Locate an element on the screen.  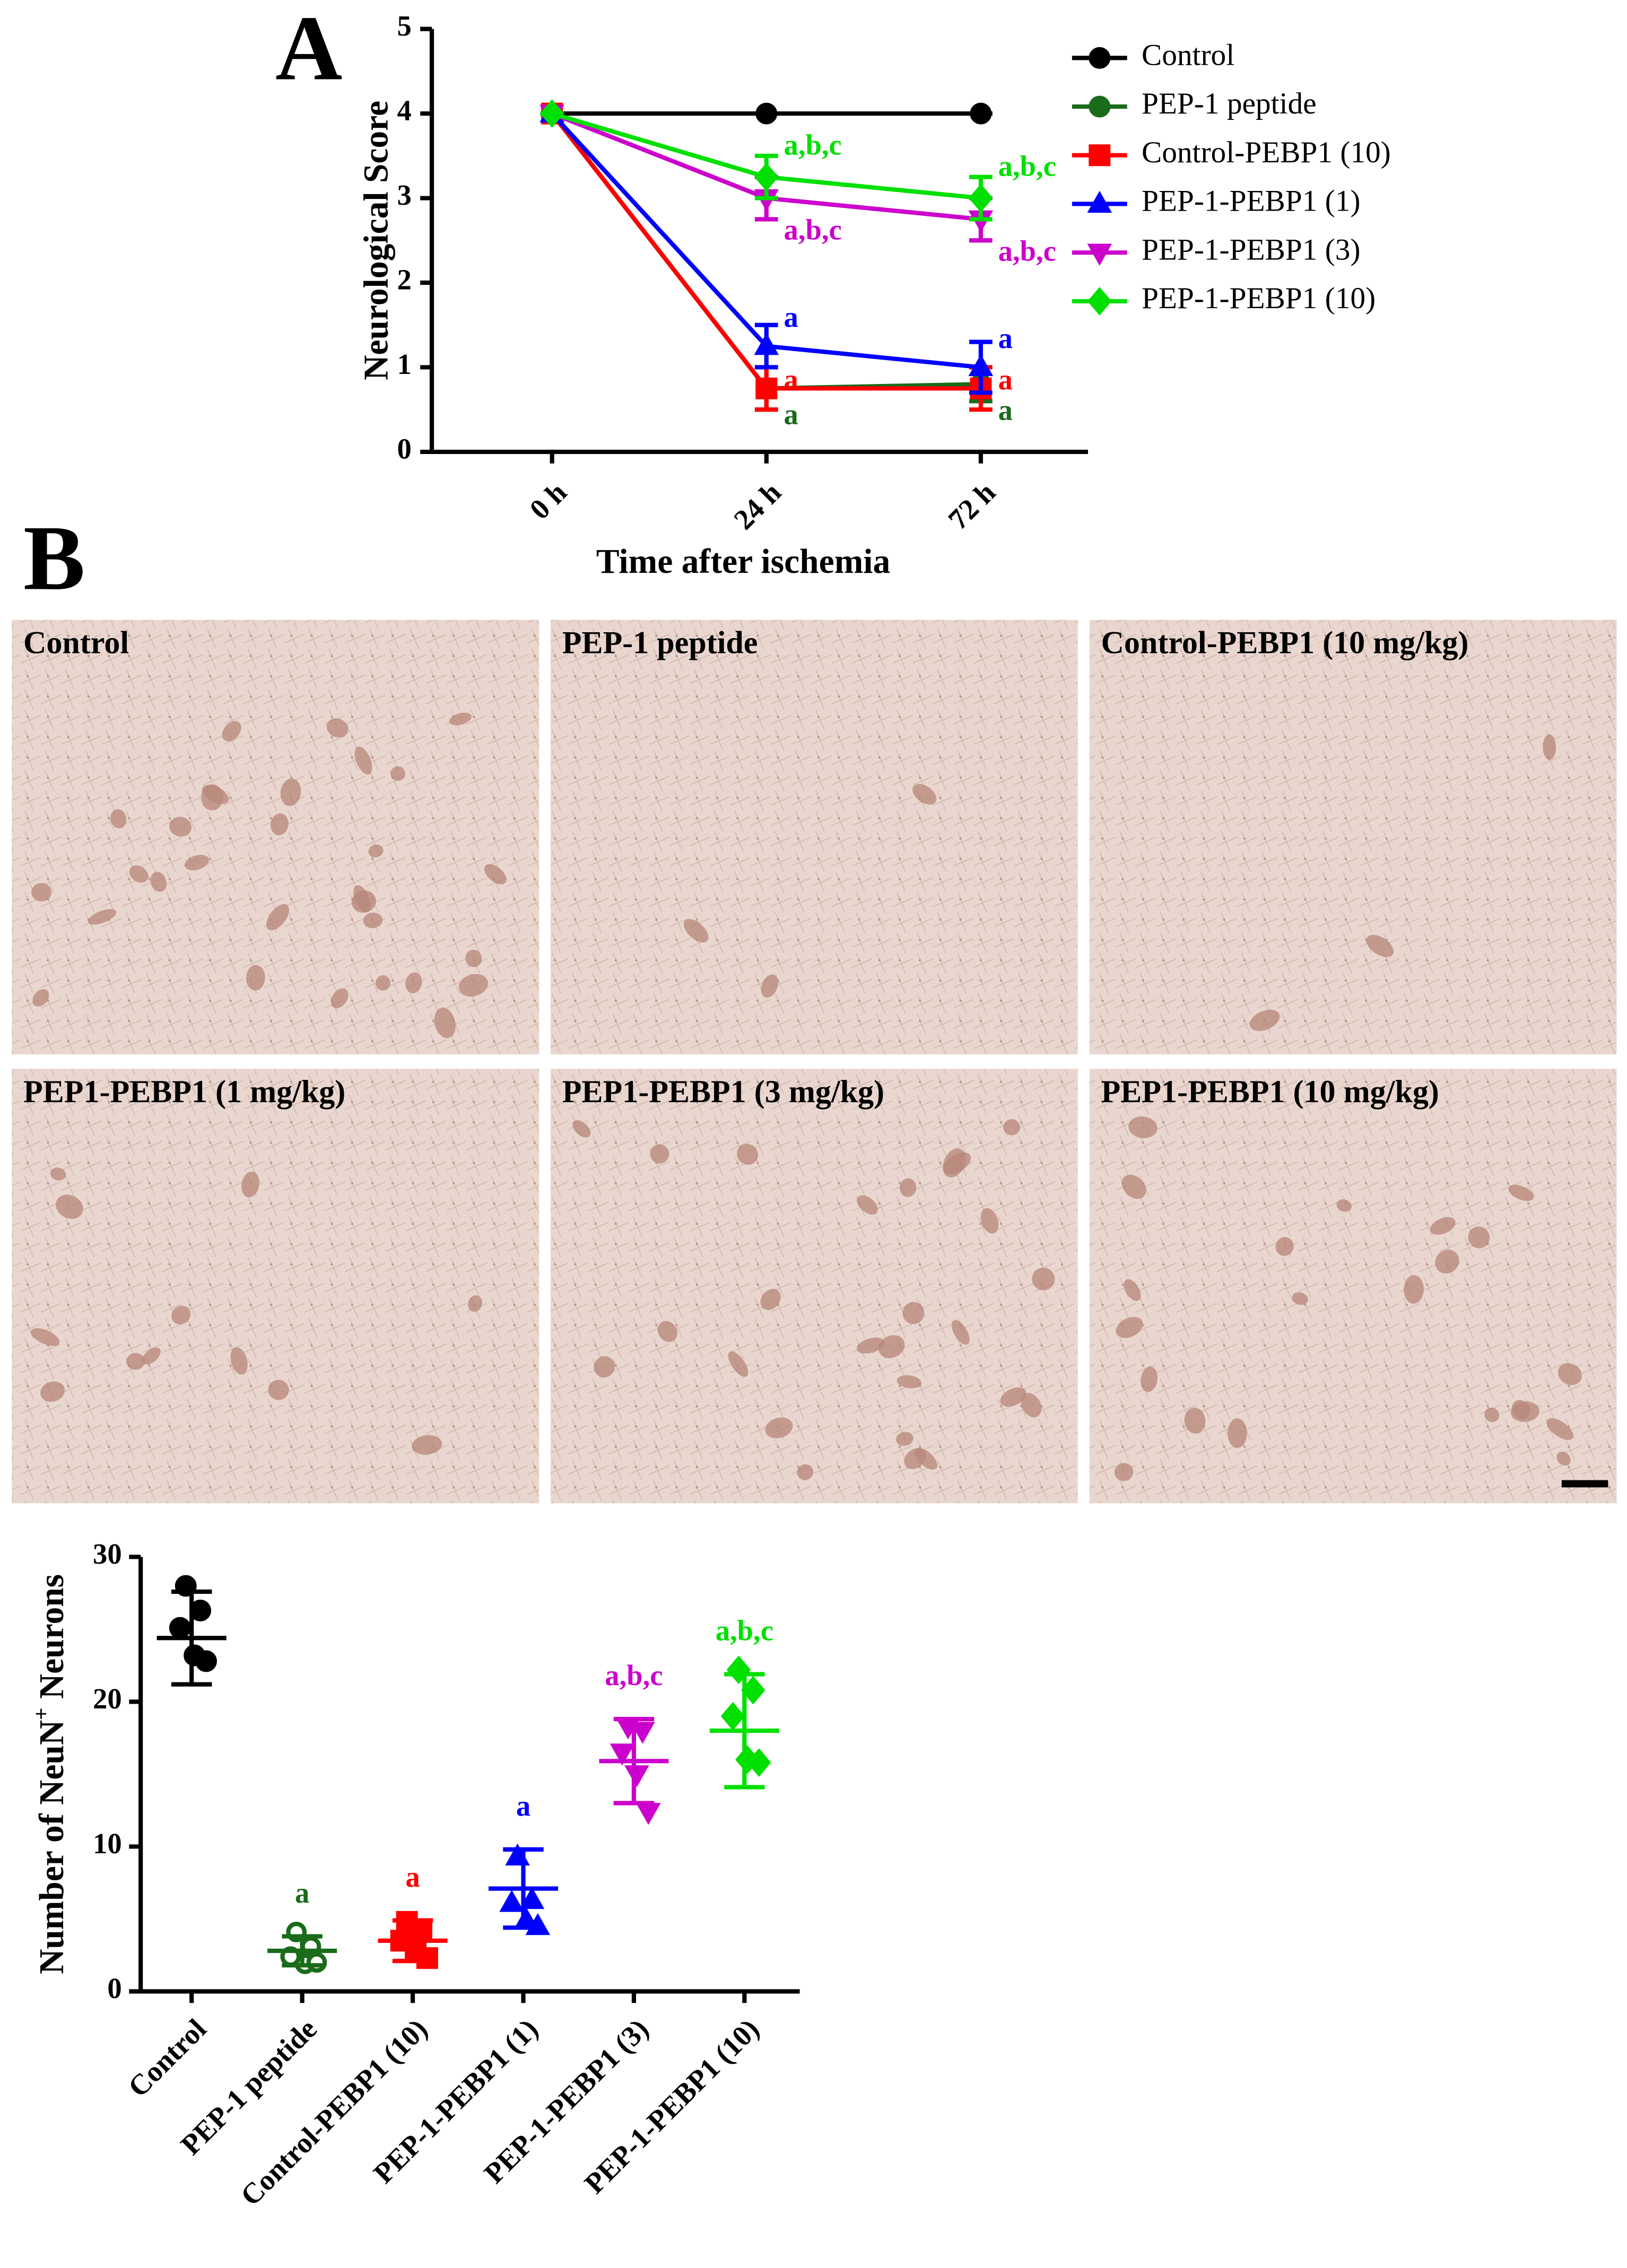
panel-label: A is located at coordinates (308, 49).